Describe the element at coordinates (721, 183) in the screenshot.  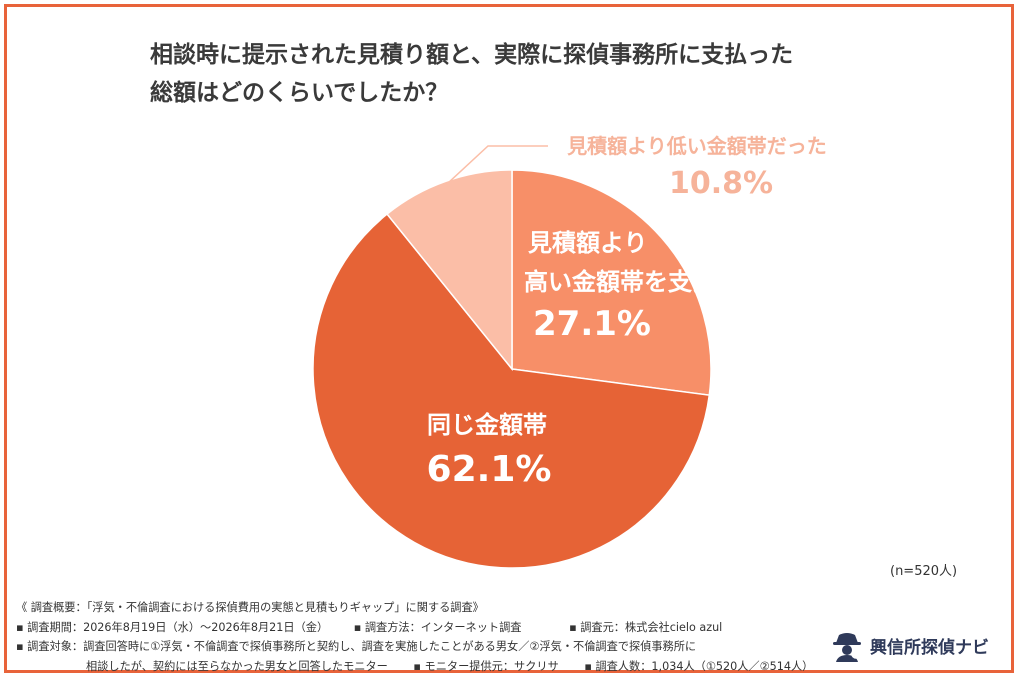
I see `slice-3-value-label: 10.8%` at that location.